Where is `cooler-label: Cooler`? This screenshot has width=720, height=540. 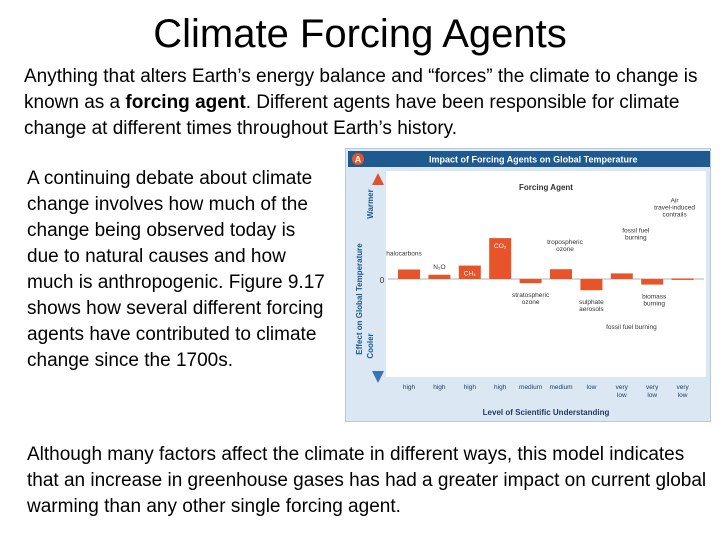 cooler-label: Cooler is located at coordinates (370, 345).